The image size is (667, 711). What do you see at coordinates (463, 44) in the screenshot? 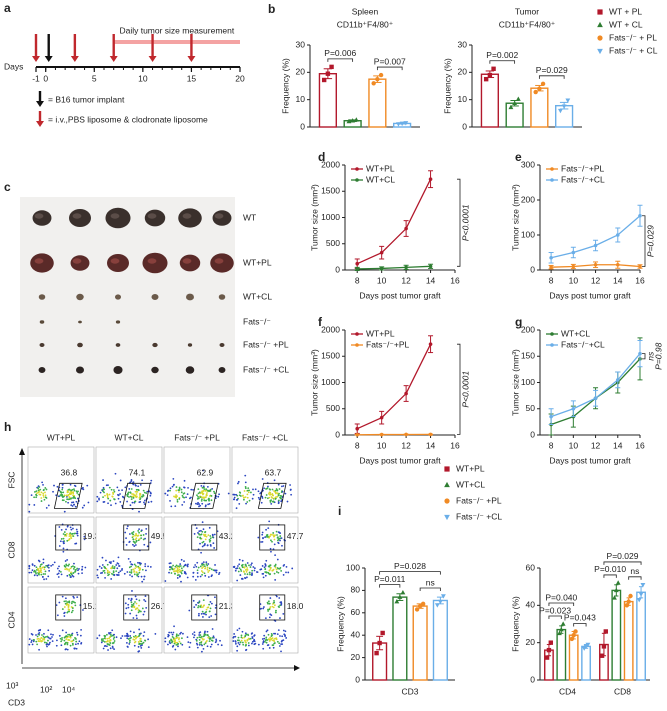
I see `y-tick-label: 30` at bounding box center [463, 44].